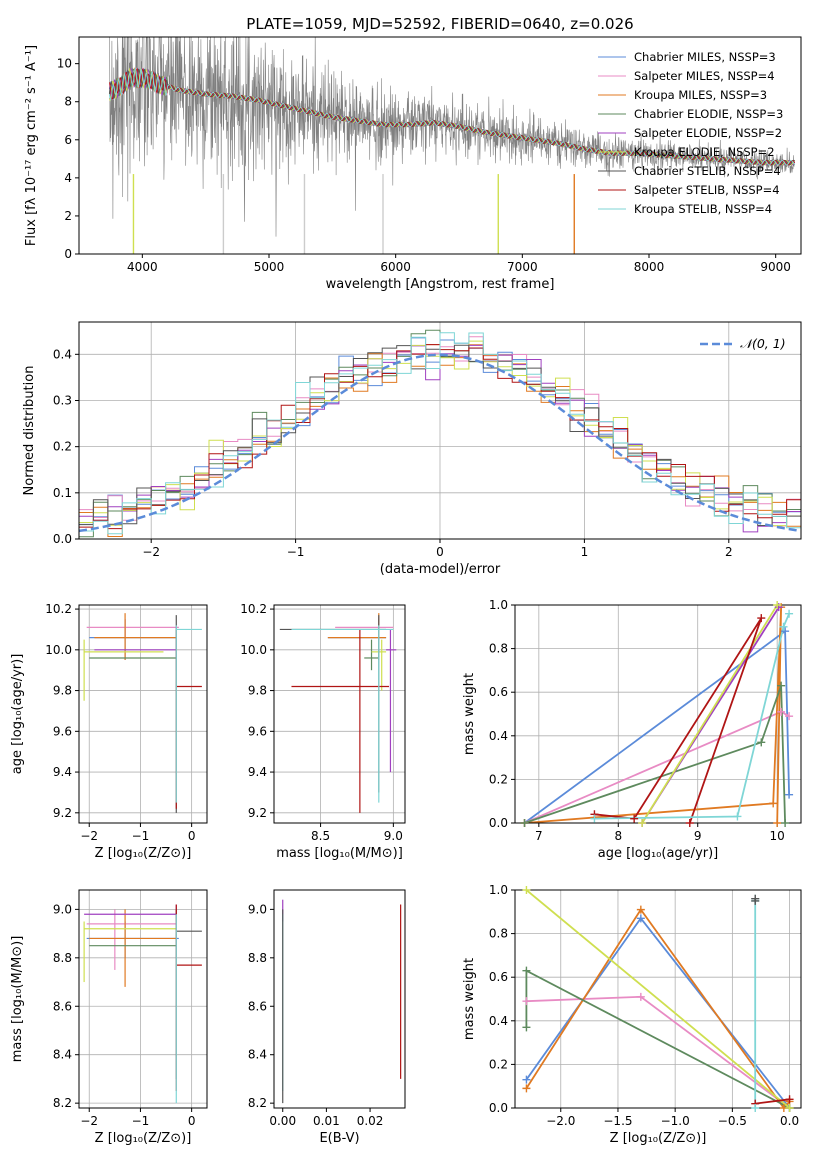 This screenshot has width=819, height=1170. I want to click on weight_vs_age-xtick-label: 9, so click(698, 836).